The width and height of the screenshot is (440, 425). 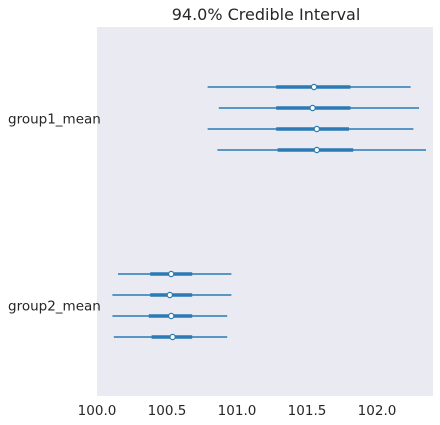 What do you see at coordinates (266, 14) in the screenshot?
I see `chart-title: 94.0% Credible Interval` at bounding box center [266, 14].